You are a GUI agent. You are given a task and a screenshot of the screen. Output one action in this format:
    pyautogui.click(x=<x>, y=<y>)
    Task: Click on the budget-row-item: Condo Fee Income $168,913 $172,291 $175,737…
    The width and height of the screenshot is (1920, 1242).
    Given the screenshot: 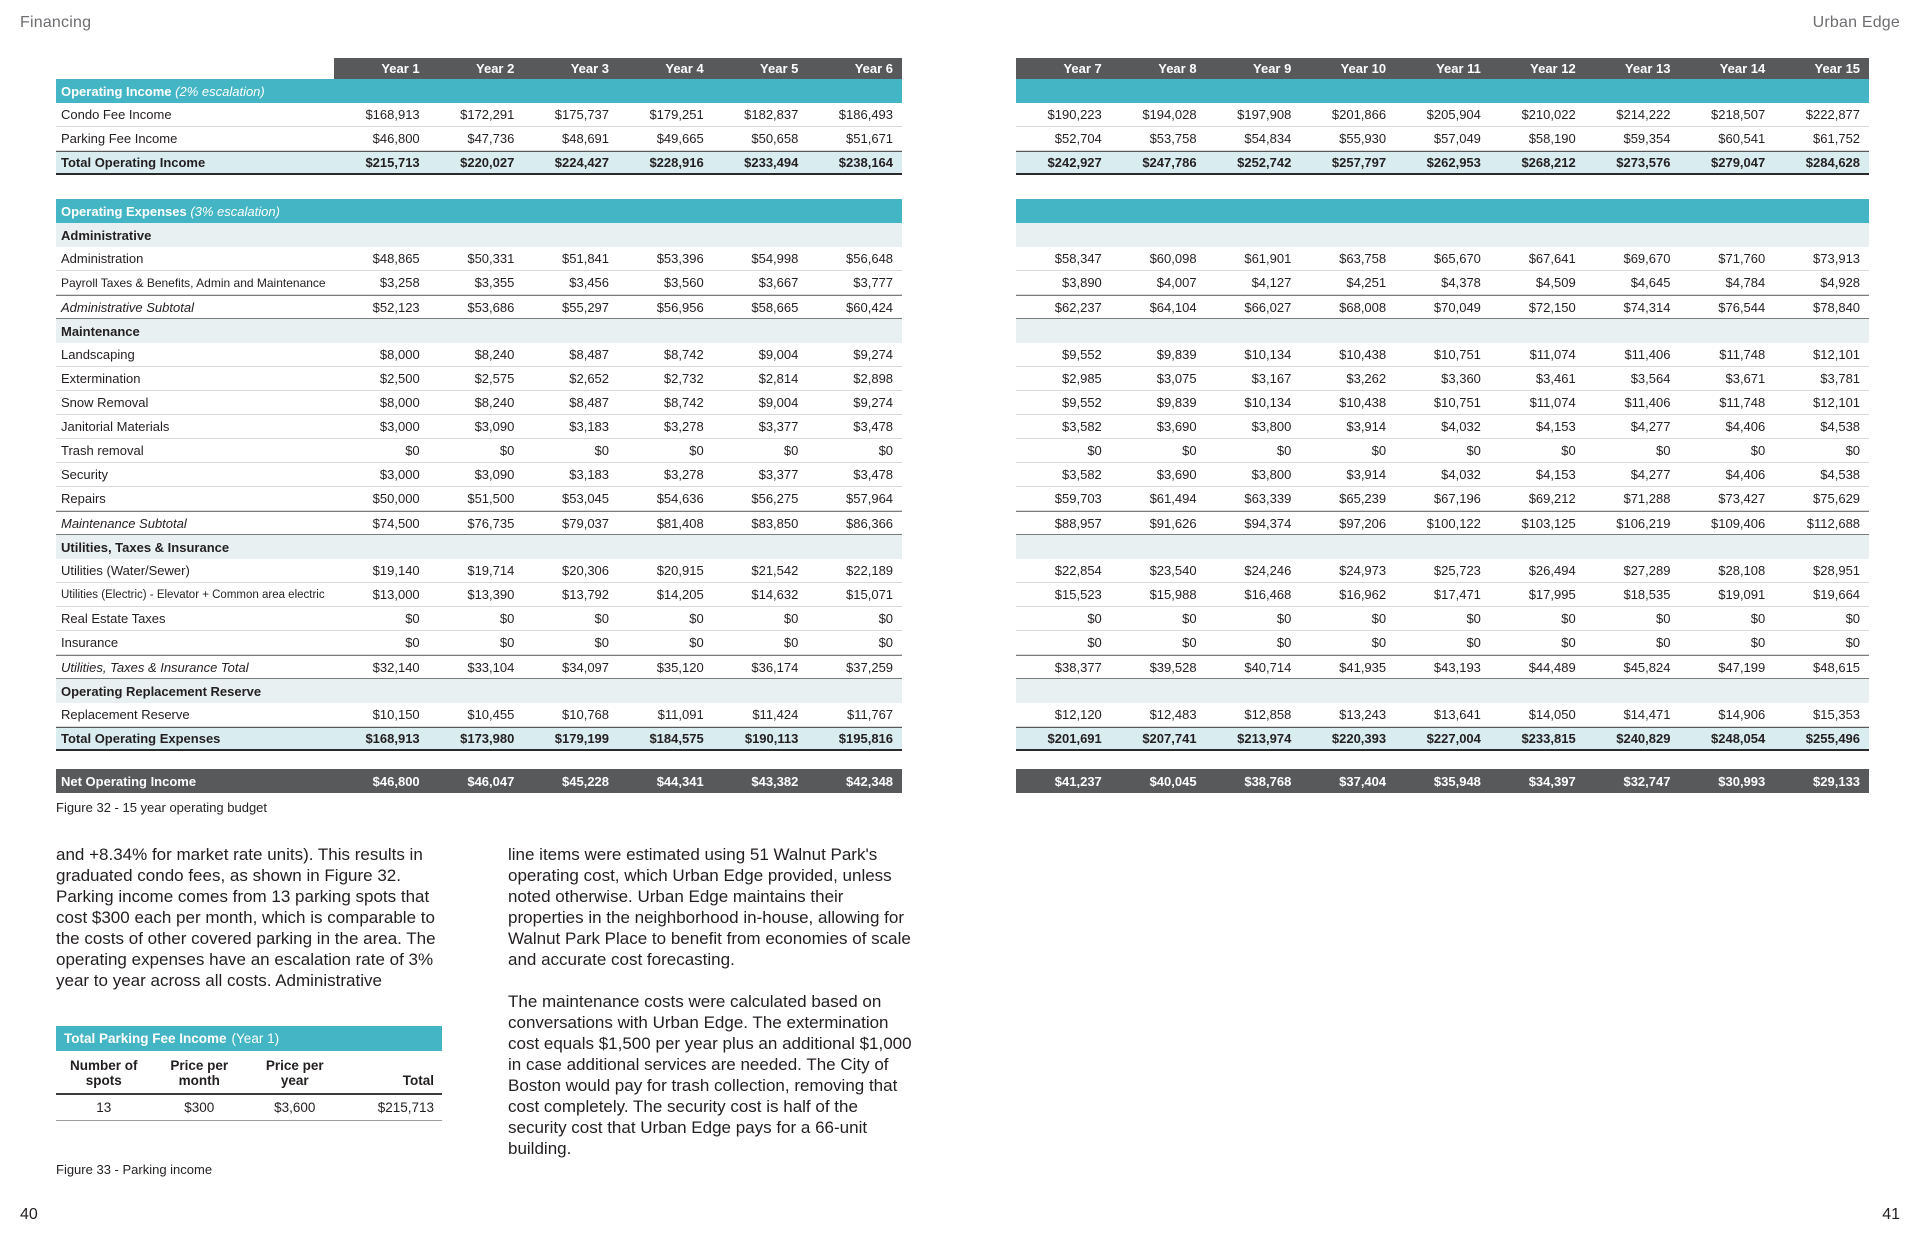 What is the action you would take?
    pyautogui.click(x=479, y=115)
    